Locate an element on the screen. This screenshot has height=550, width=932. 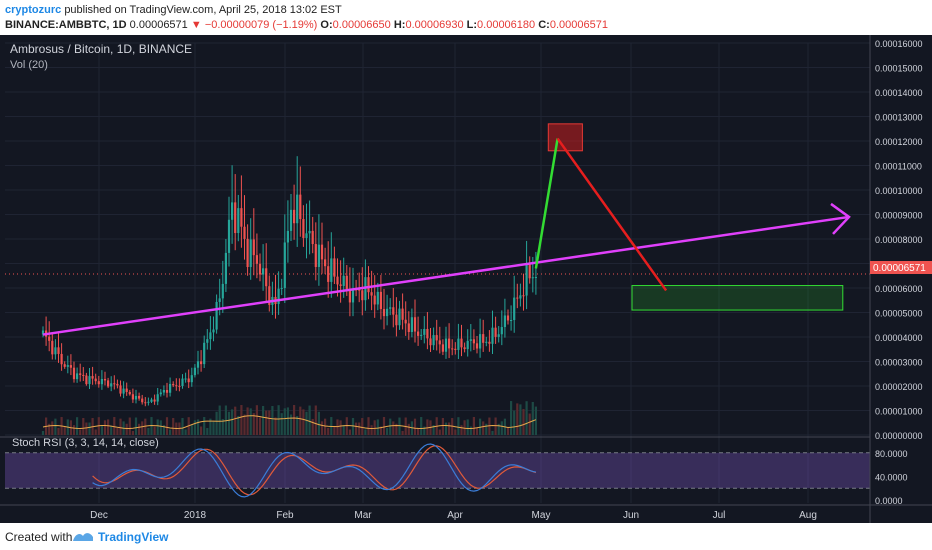
trendline-arrowhead is located at coordinates (840, 218).